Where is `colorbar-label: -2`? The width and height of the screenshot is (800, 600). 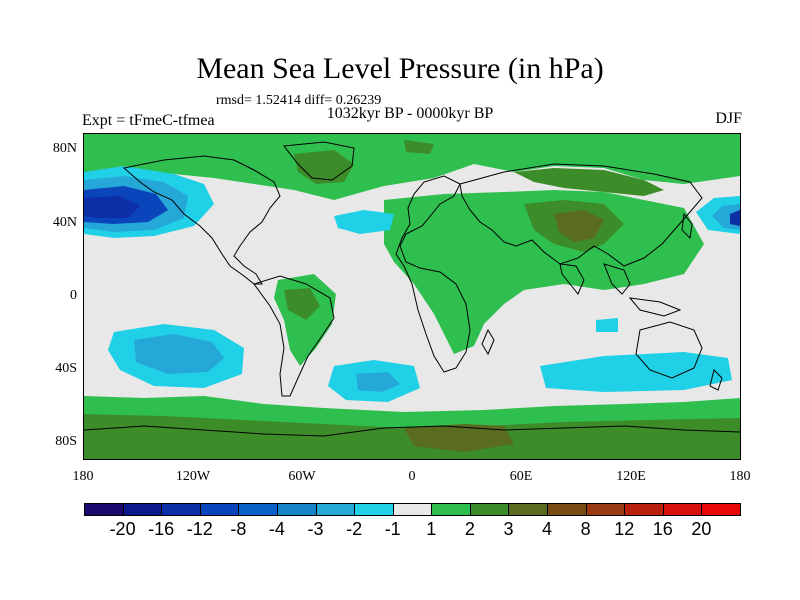
colorbar-label: -2 is located at coordinates (354, 529).